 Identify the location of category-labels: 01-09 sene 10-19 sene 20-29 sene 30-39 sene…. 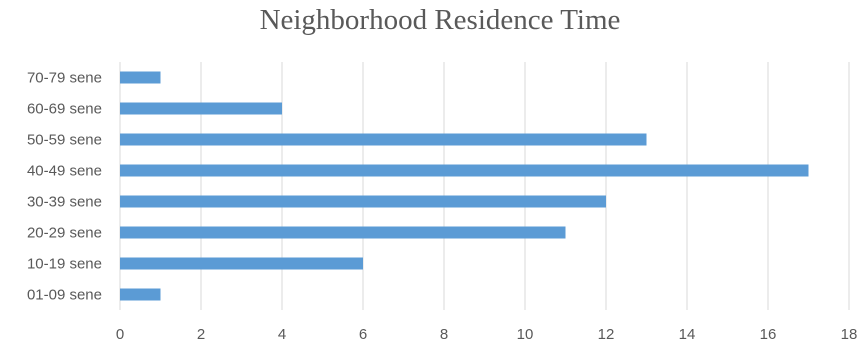
(64, 187).